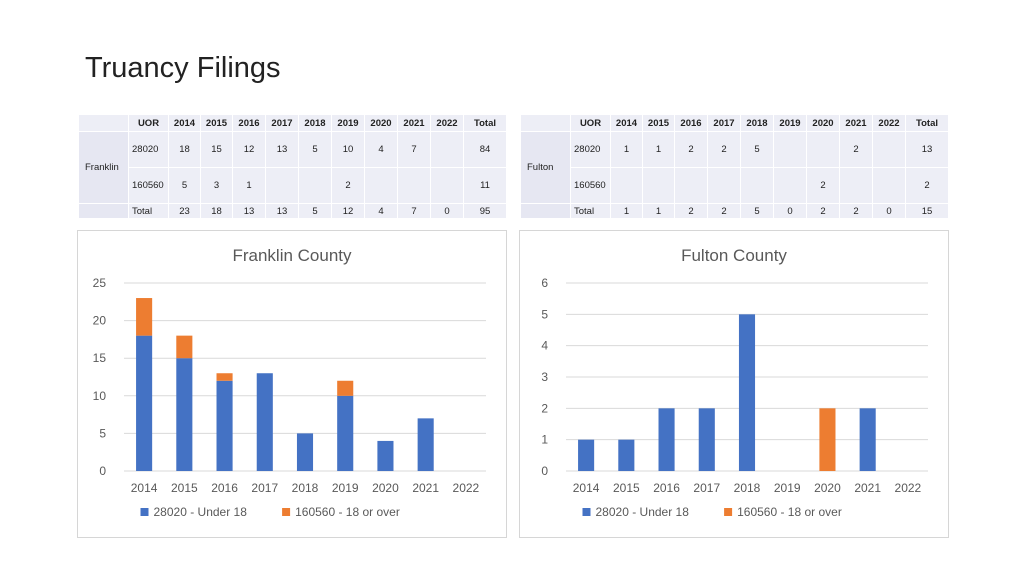  What do you see at coordinates (790, 123) in the screenshot?
I see `table-header: 2019` at bounding box center [790, 123].